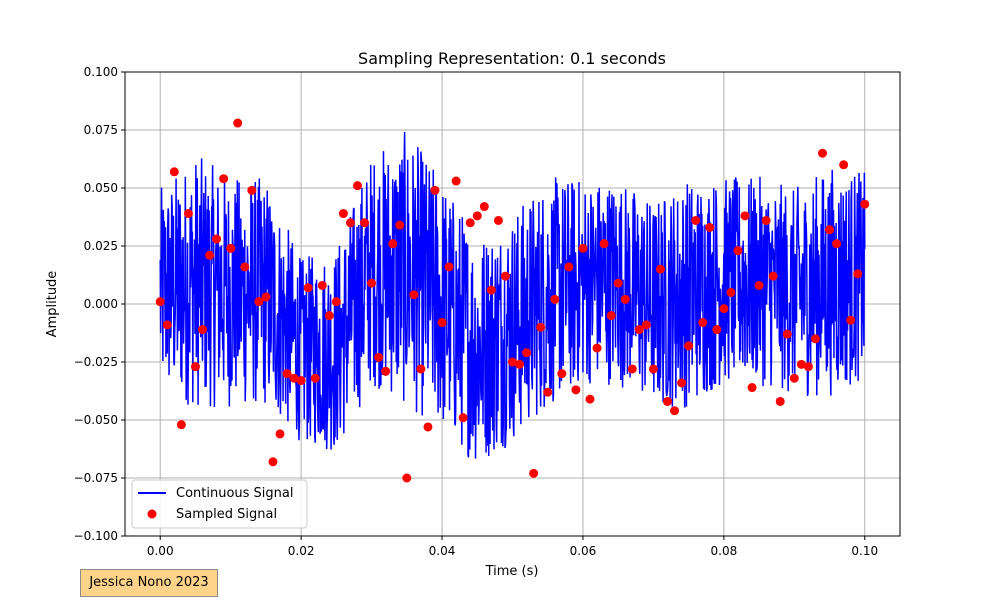 The image size is (1000, 600). What do you see at coordinates (96, 536) in the screenshot?
I see `y-tick-label: −0.100` at bounding box center [96, 536].